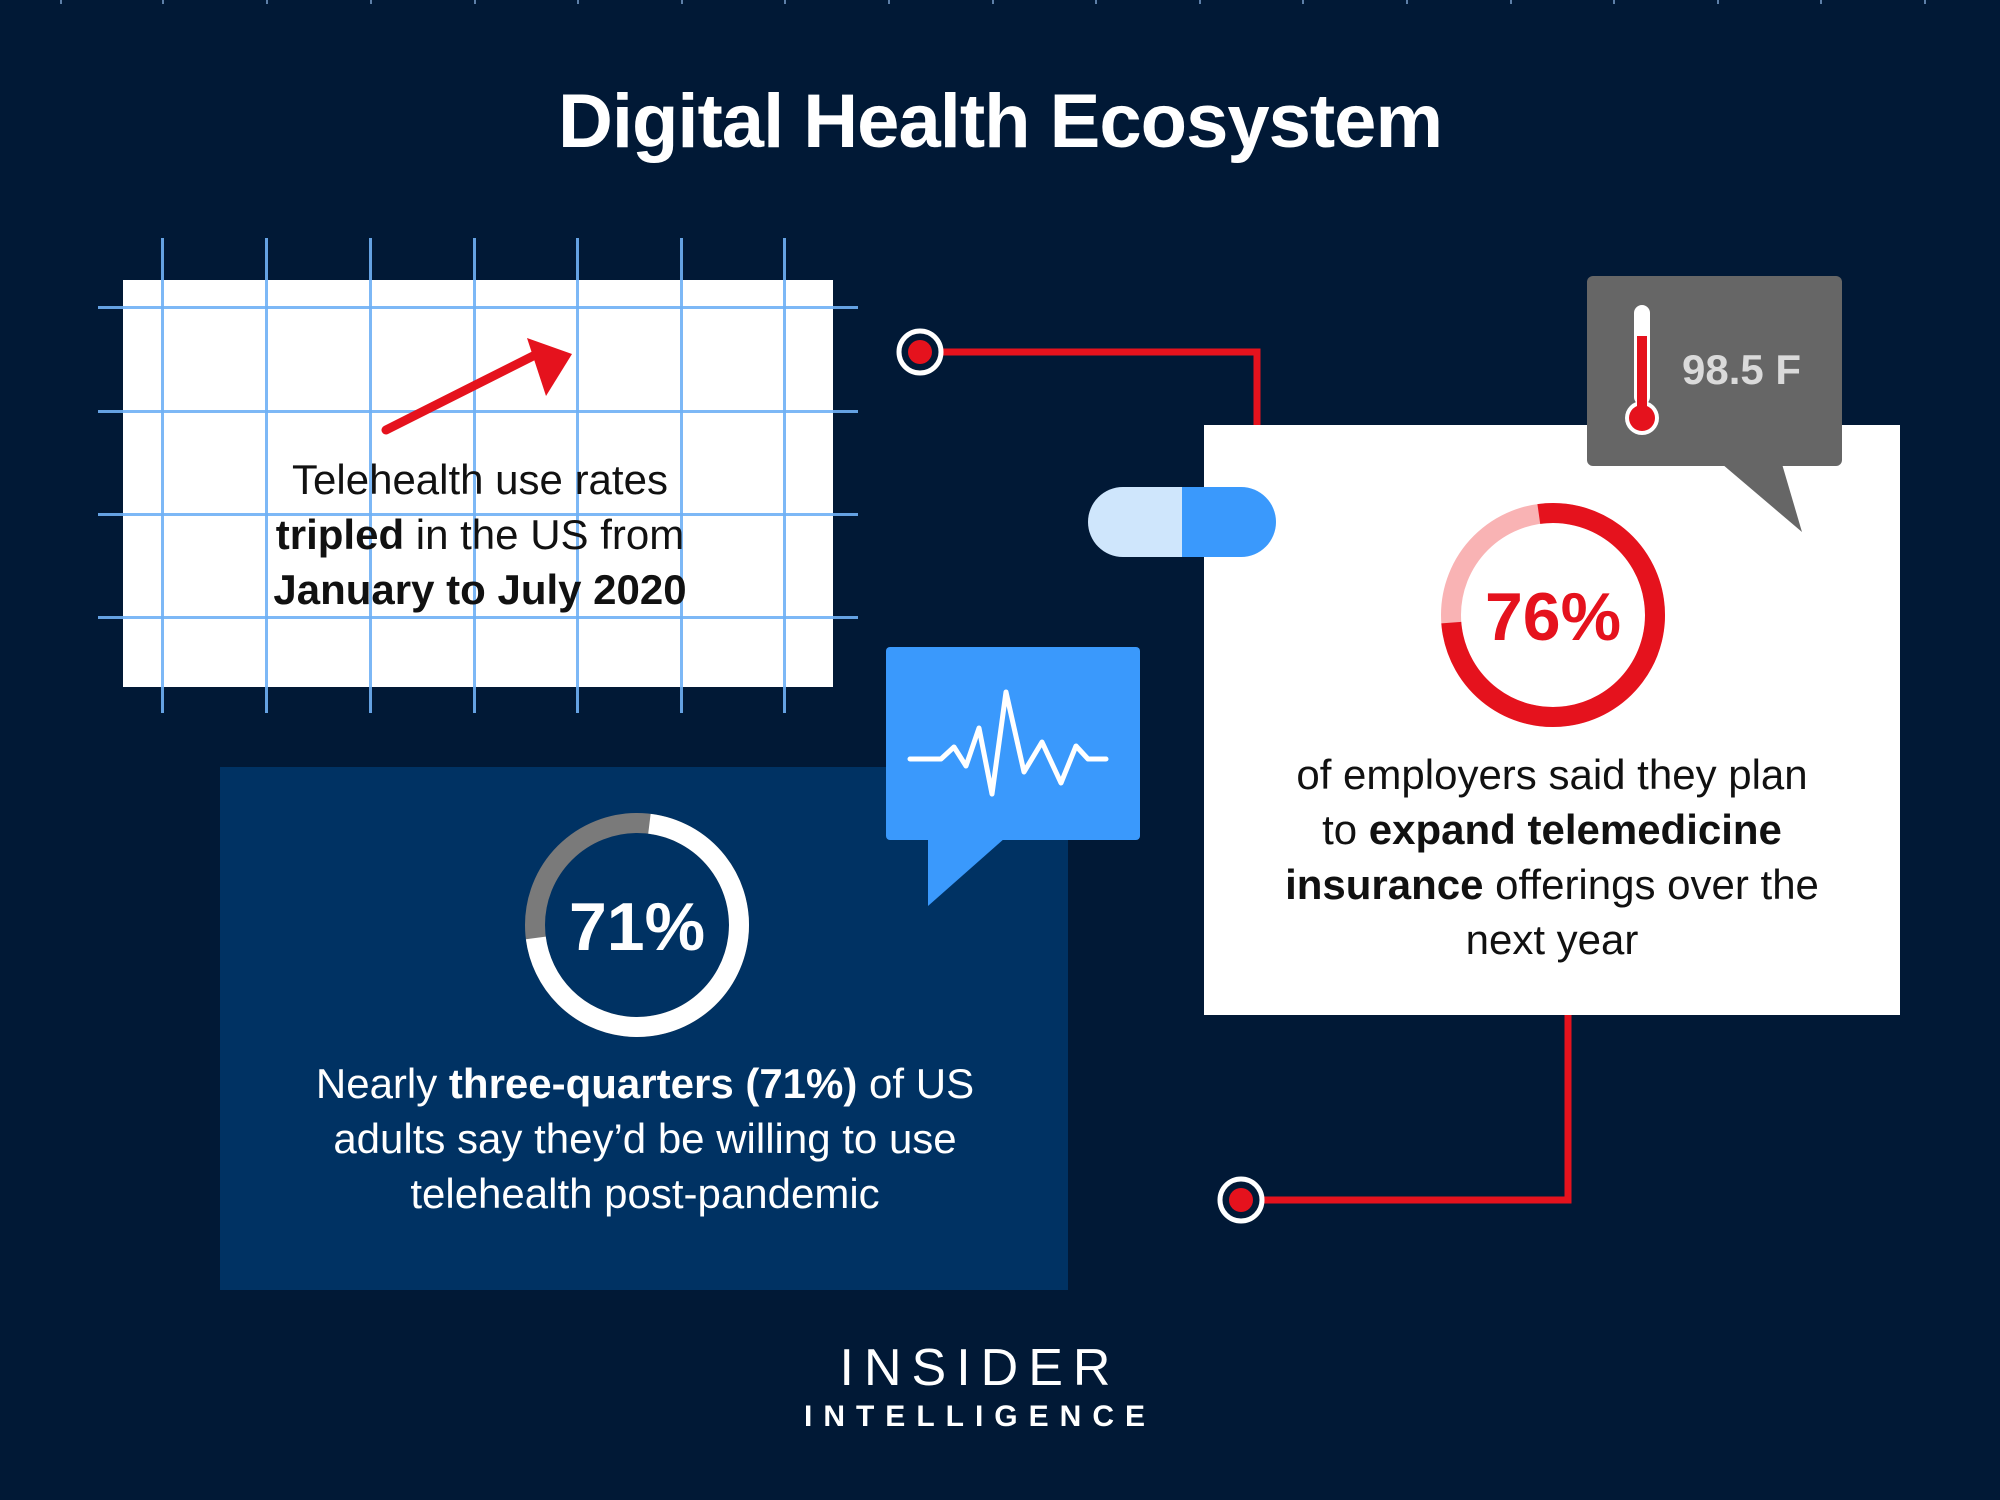 The image size is (2000, 1500). I want to click on heartbeat-bubble, so click(1013, 743).